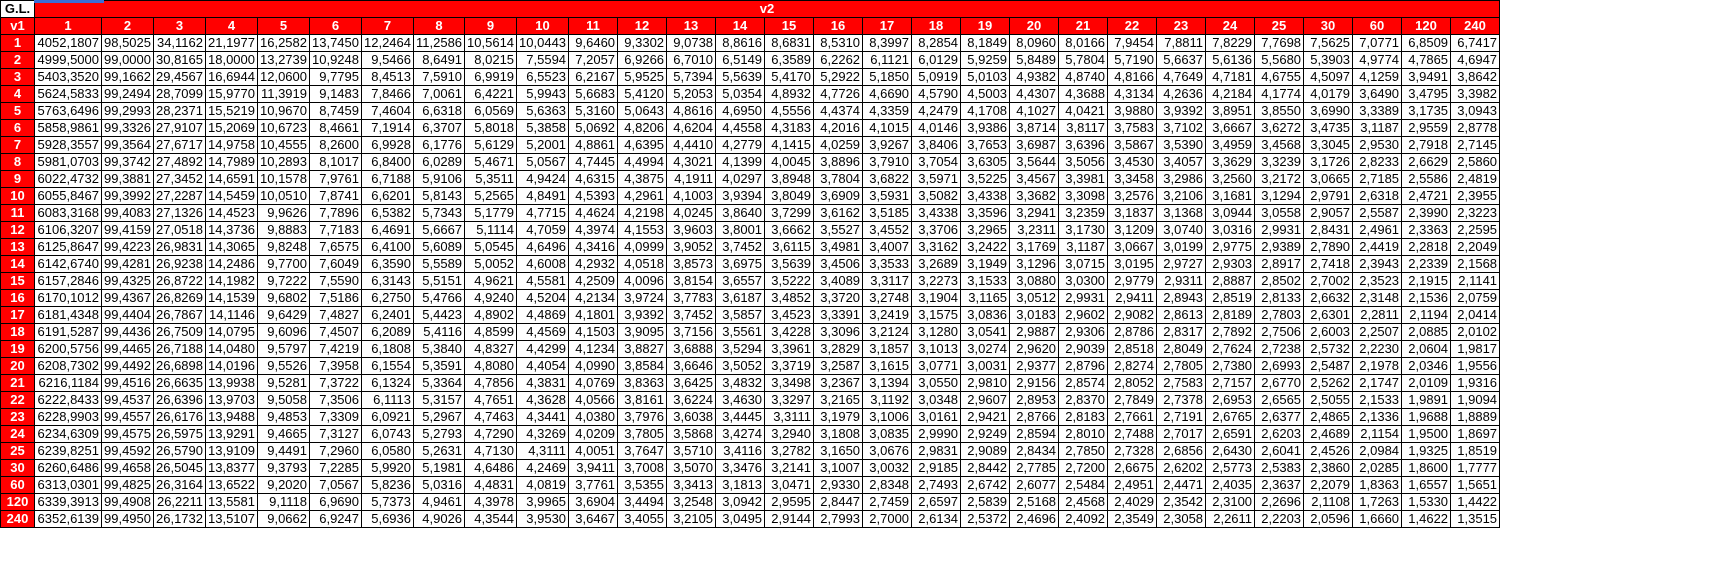  I want to click on table-cell: 99,3564, so click(127, 145).